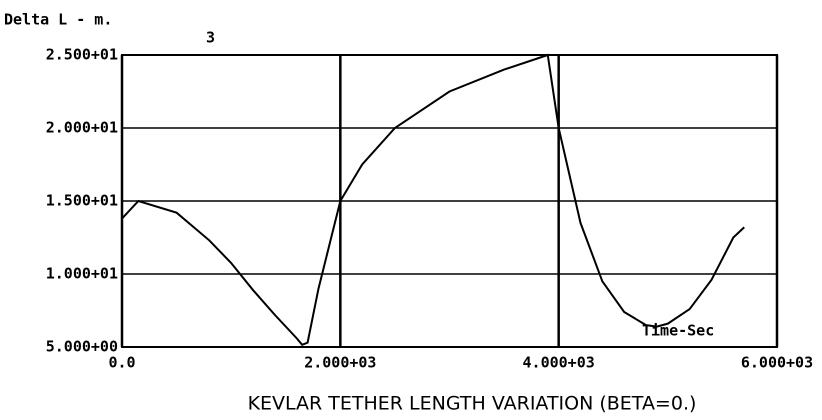 The width and height of the screenshot is (822, 420). I want to click on x-tick-label: 2.000+03, so click(340, 363).